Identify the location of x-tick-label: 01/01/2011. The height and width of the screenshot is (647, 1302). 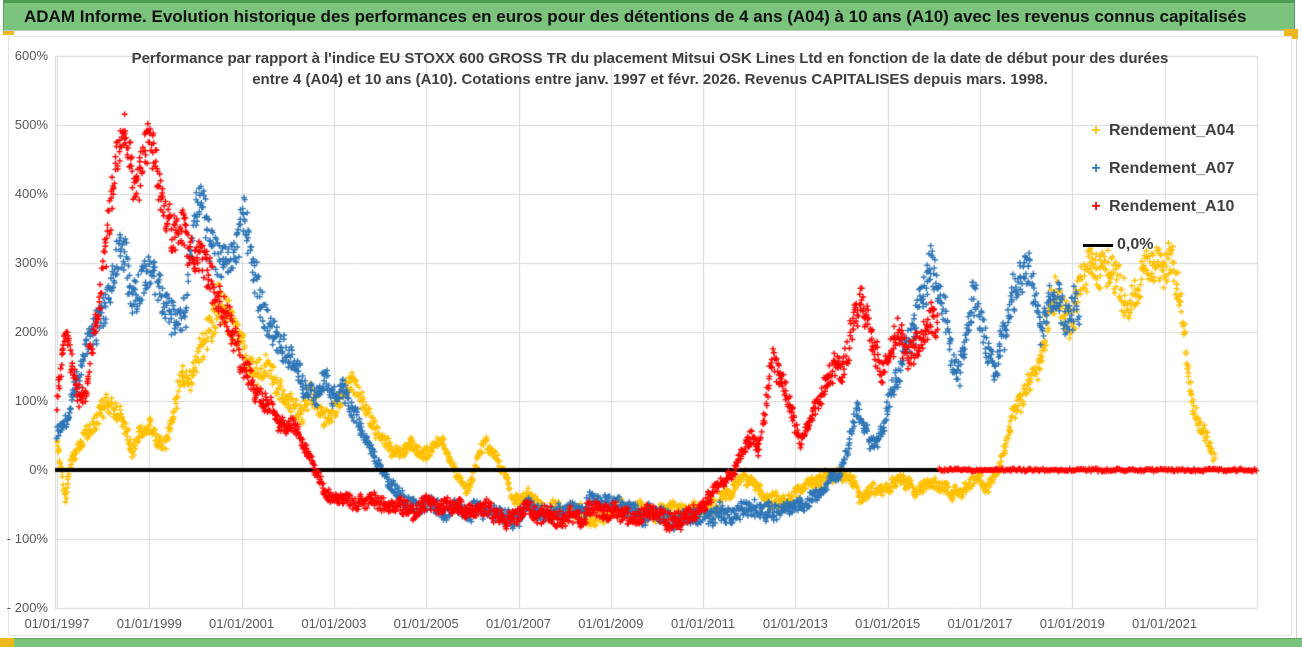
(703, 623).